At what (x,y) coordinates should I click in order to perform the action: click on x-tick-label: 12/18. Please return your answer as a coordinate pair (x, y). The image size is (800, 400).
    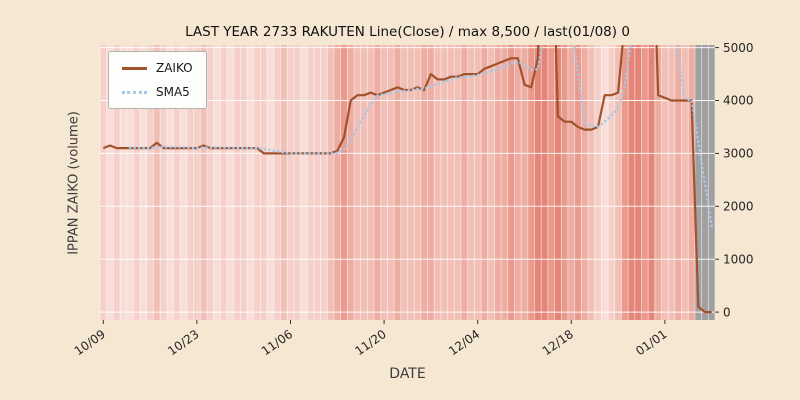
    Looking at the image, I should click on (558, 342).